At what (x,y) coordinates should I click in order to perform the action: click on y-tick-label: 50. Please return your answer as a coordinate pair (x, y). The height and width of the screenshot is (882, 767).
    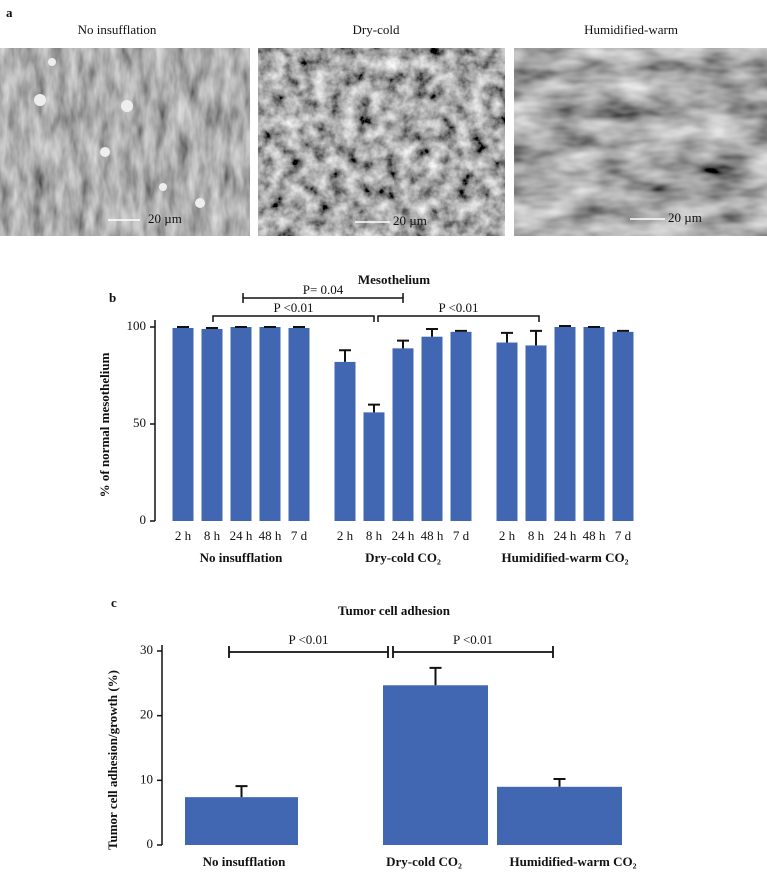
    Looking at the image, I should click on (139, 422).